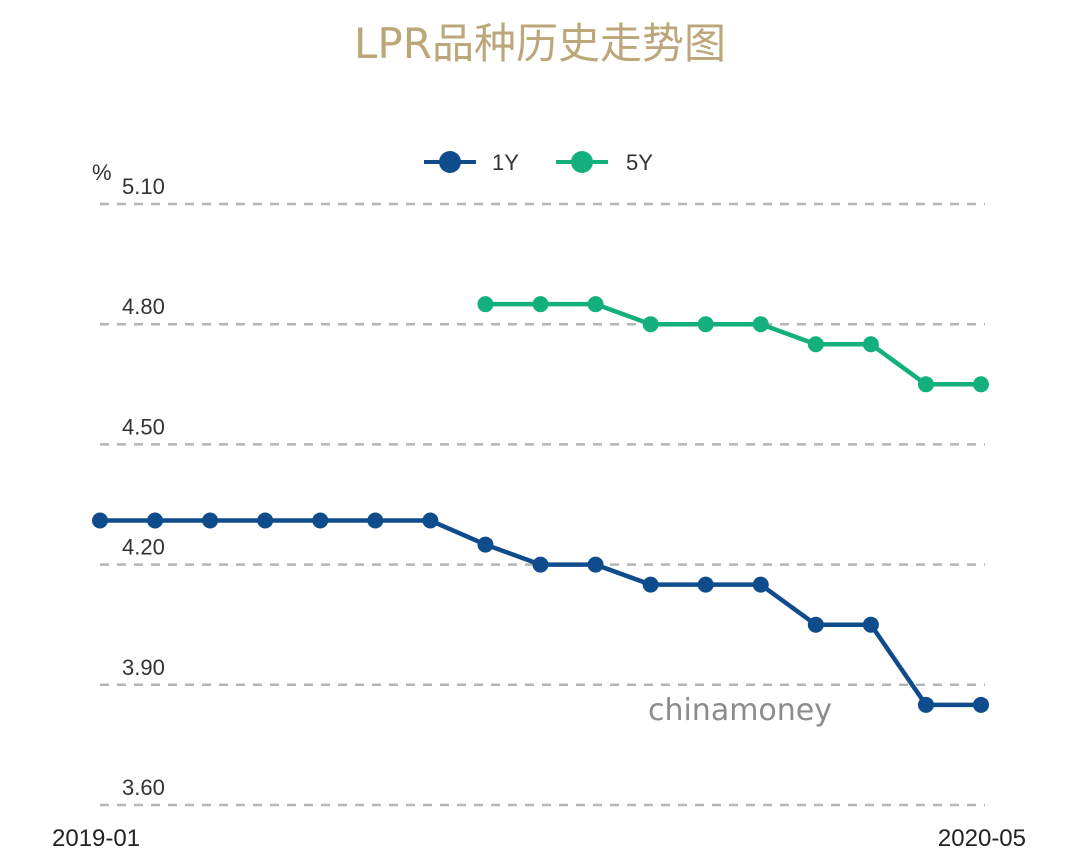 This screenshot has height=863, width=1080. I want to click on y-tick-label: 4.50, so click(143, 426).